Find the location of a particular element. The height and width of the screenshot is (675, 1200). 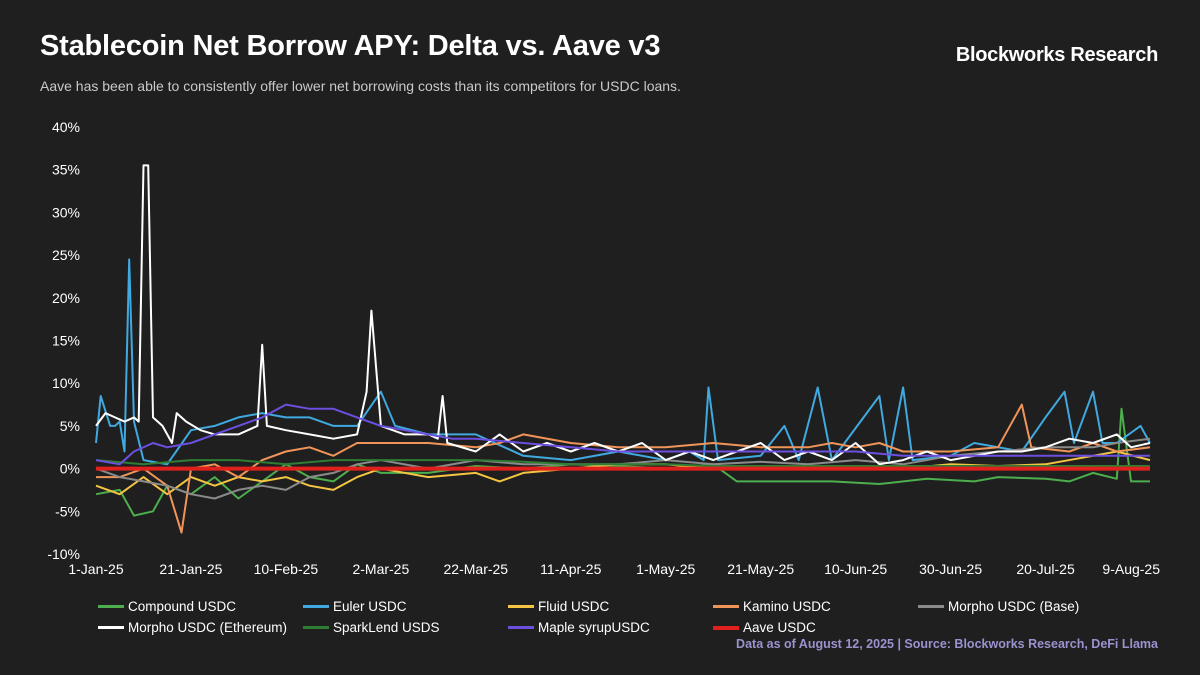

legend-item: Maple syrupUSDC is located at coordinates (610, 627).